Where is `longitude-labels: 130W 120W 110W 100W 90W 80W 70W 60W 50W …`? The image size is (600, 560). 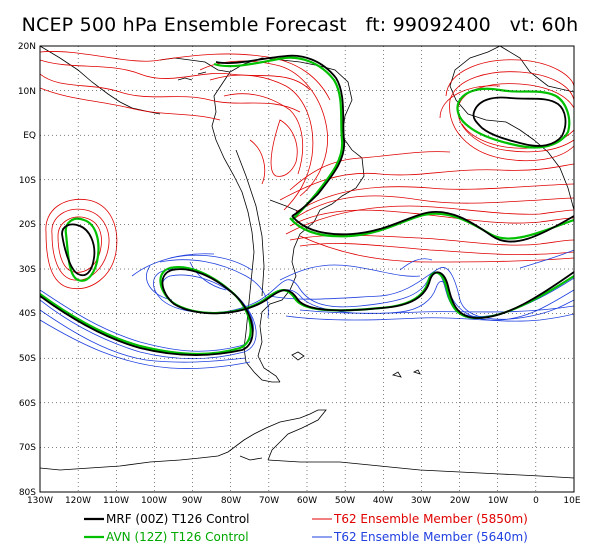 longitude-labels: 130W 120W 110W 100W 90W 80W 70W 60W 50W … is located at coordinates (304, 501).